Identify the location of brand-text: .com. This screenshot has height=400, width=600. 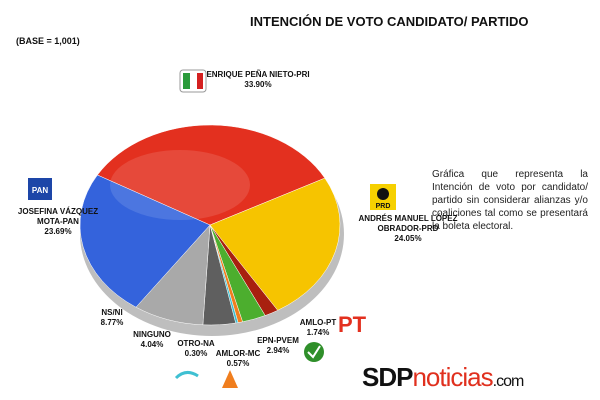
(508, 381).